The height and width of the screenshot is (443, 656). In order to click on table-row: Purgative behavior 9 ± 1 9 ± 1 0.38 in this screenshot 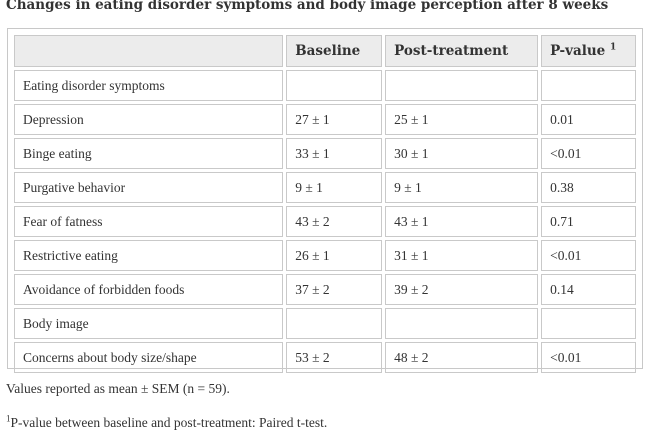, I will do `click(325, 187)`.